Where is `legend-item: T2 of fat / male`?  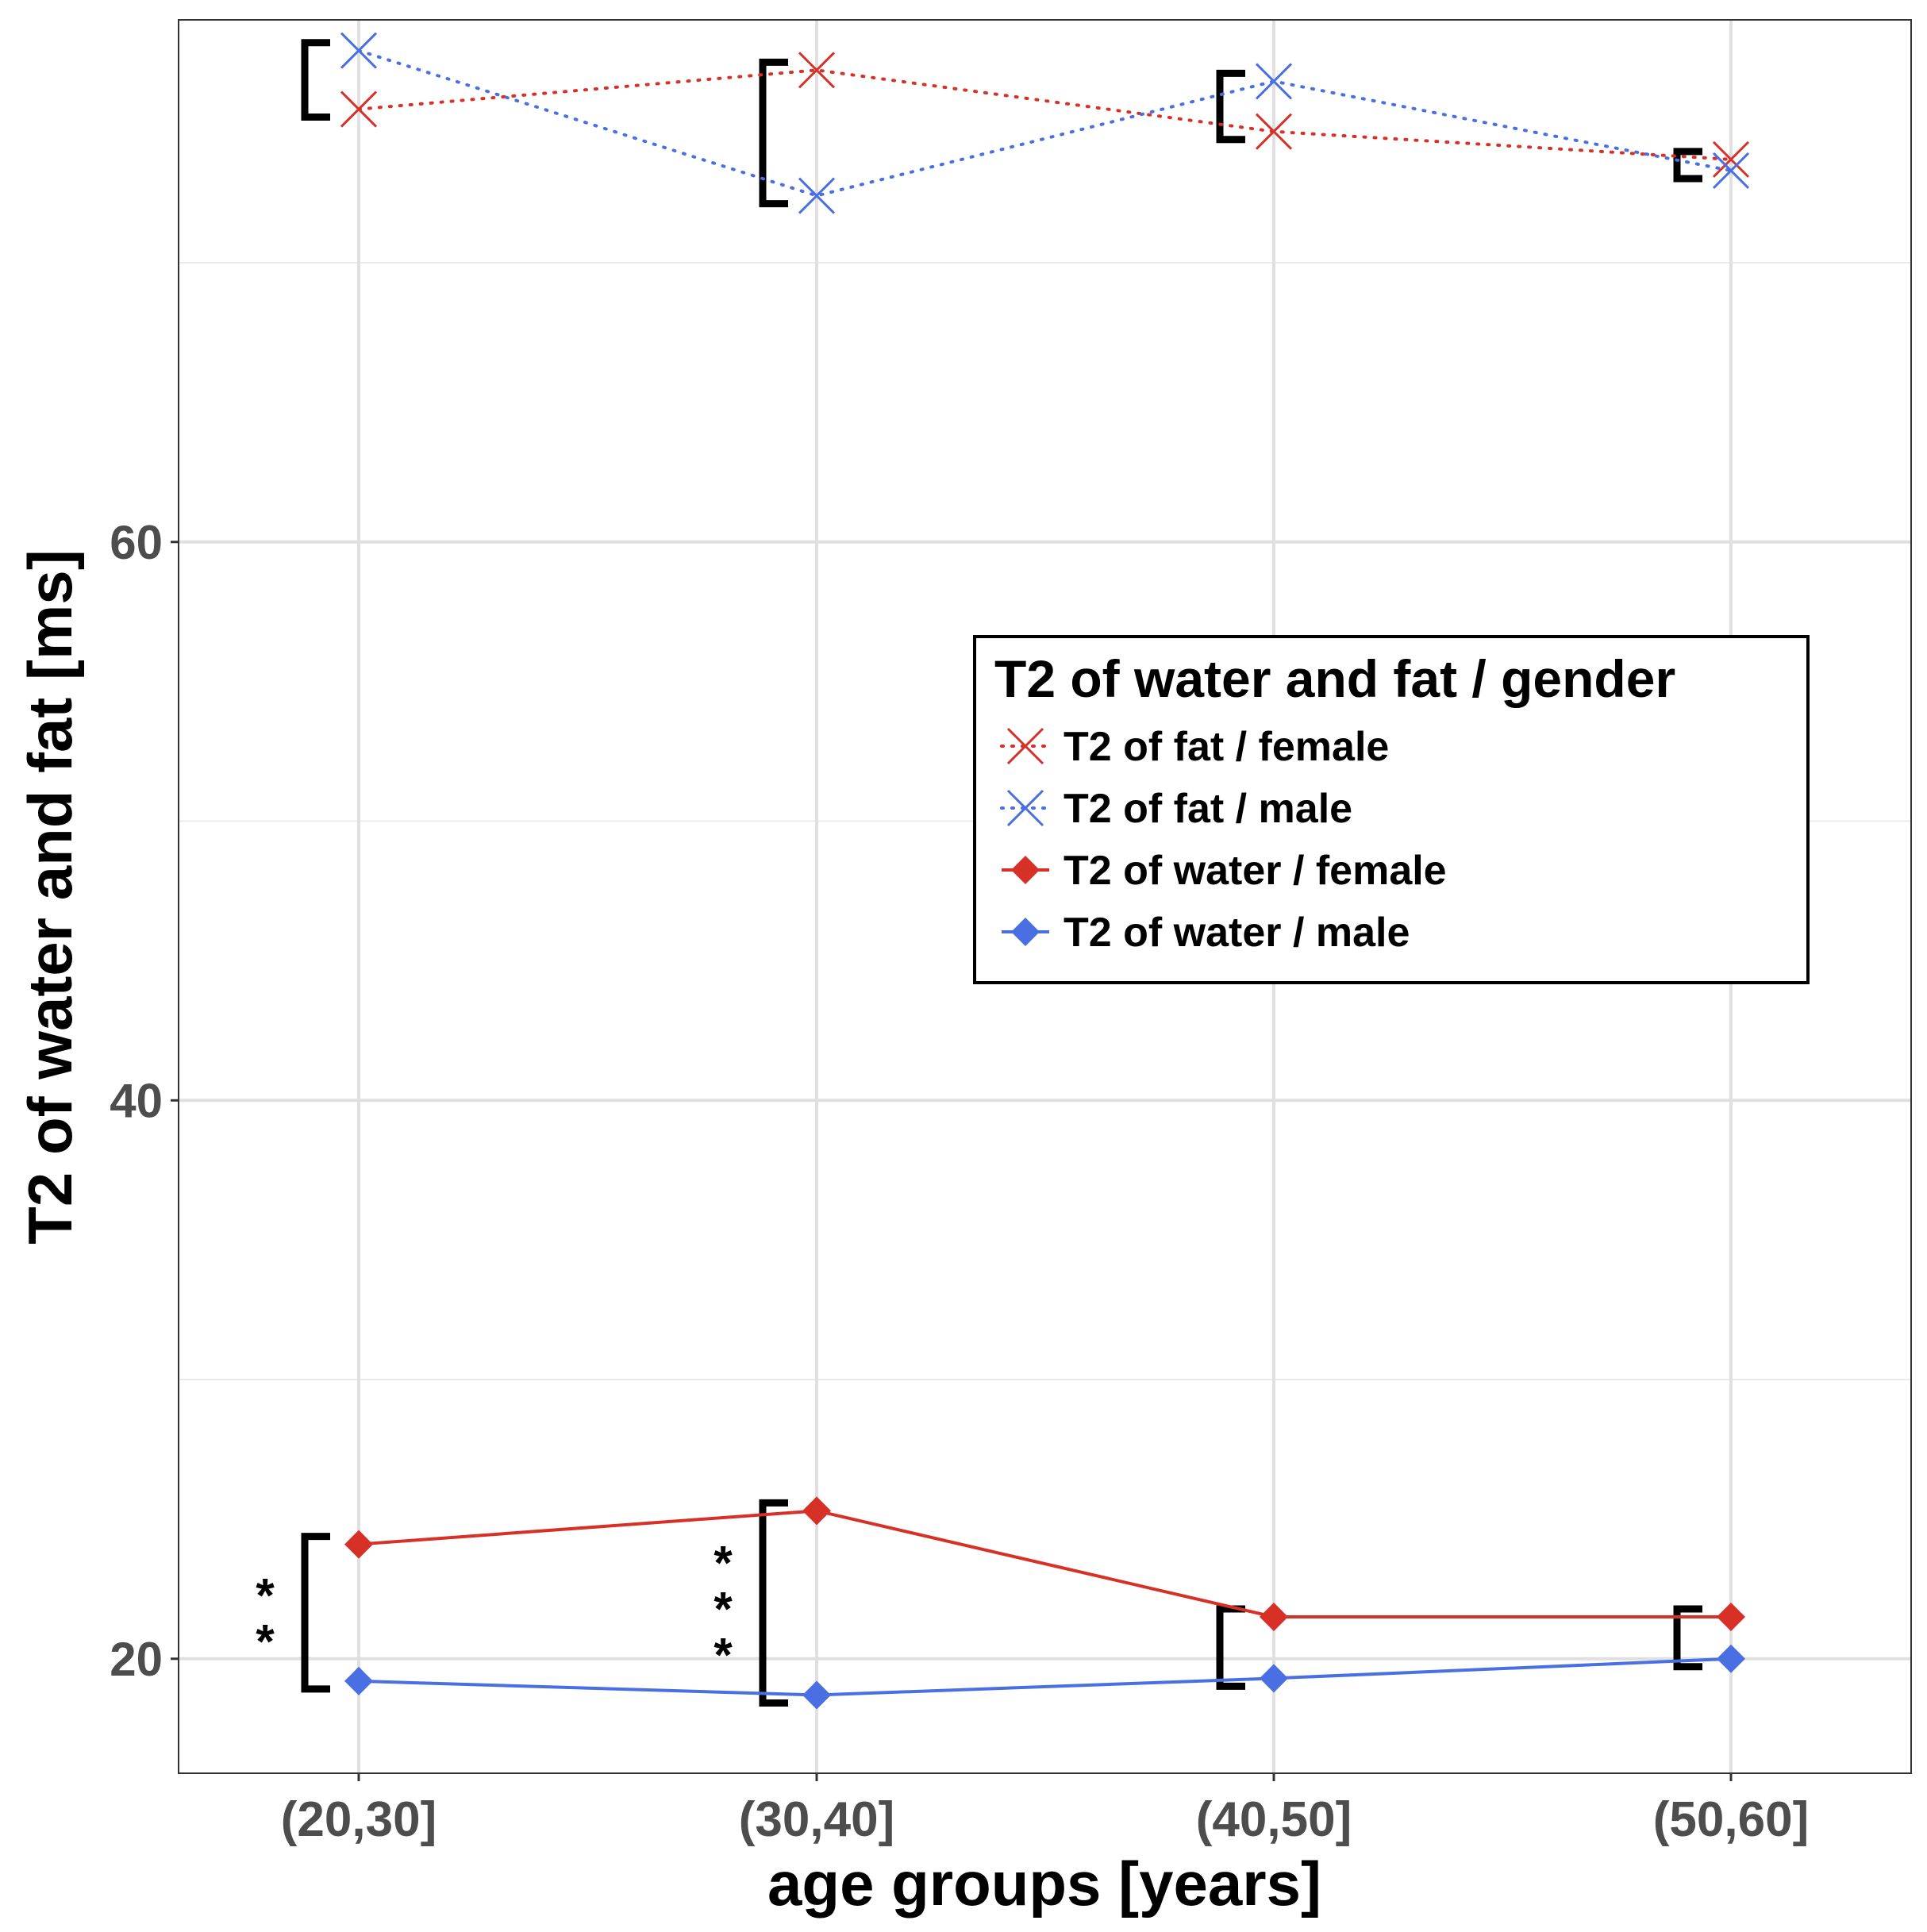 legend-item: T2 of fat / male is located at coordinates (1176, 809).